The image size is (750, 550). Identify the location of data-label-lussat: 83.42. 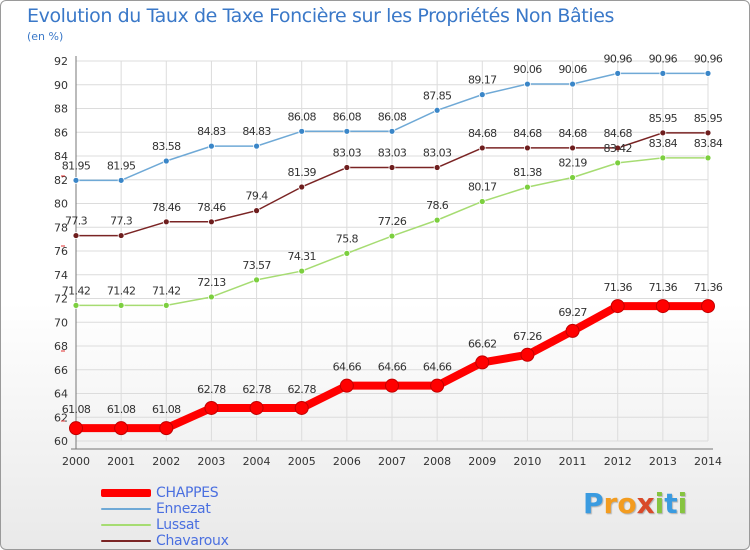
(617, 148).